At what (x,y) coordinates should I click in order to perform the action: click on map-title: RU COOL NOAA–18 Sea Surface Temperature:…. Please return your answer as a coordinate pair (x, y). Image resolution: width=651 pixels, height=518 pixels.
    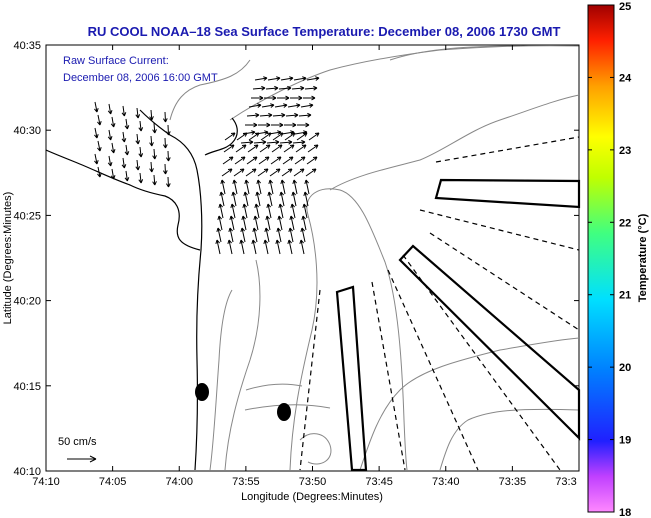
    Looking at the image, I should click on (324, 31).